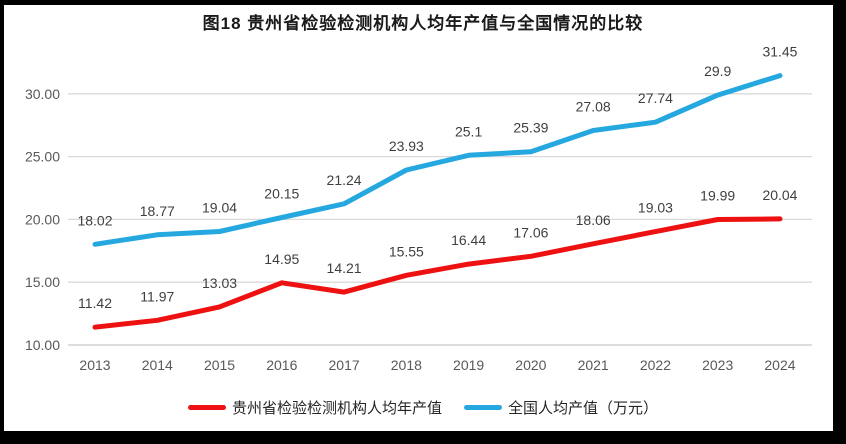 This screenshot has height=444, width=846. What do you see at coordinates (423, 23) in the screenshot?
I see `chart-title: 图18 贵州省检验检测机构人均年产值与全国情况的比较` at bounding box center [423, 23].